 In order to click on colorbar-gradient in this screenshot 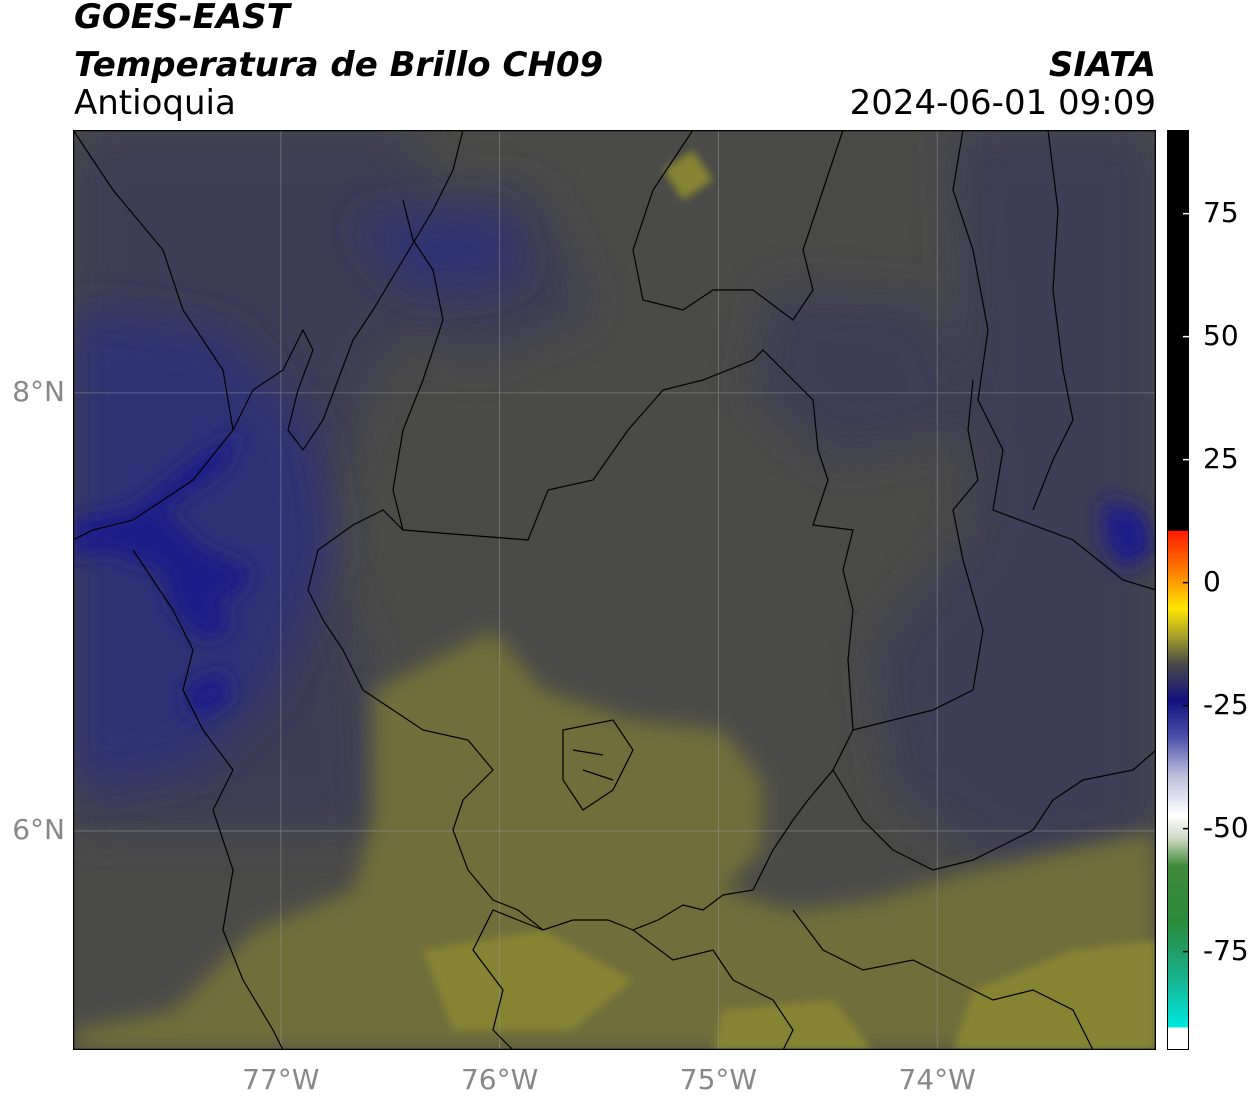, I will do `click(1178, 590)`.